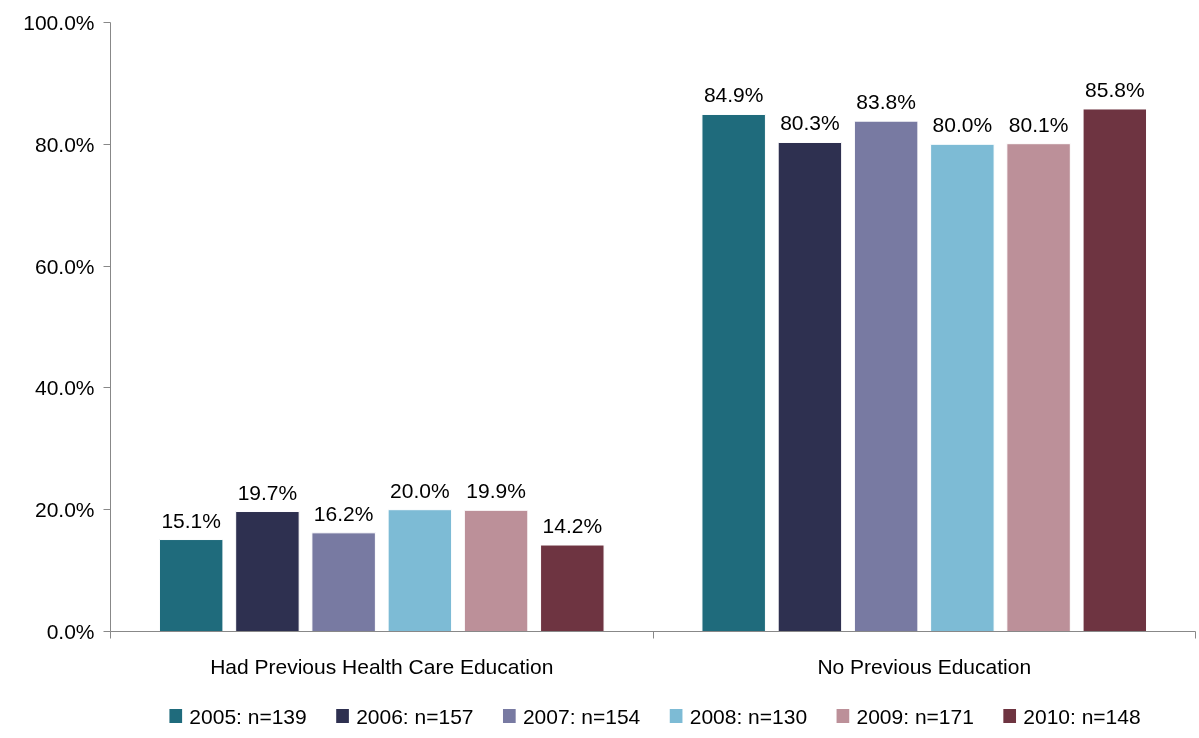 The width and height of the screenshot is (1199, 738). Describe the element at coordinates (64, 388) in the screenshot. I see `y-tick-label: 40.0%` at that location.